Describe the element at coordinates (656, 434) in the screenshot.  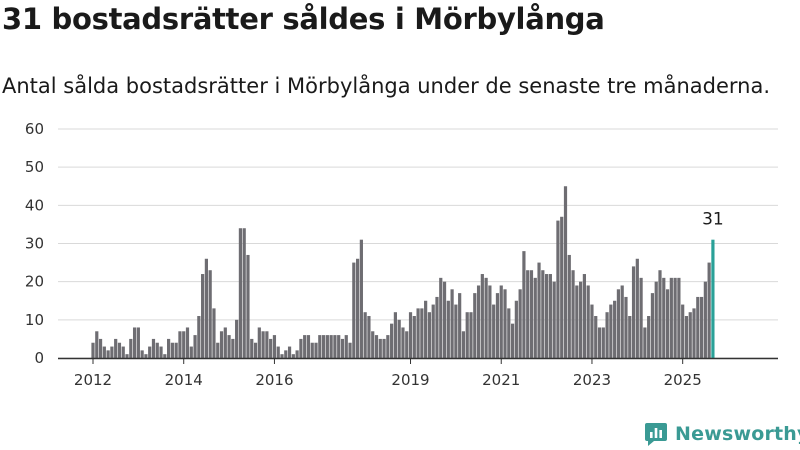
I see `newsworthy-logo-icon` at that location.